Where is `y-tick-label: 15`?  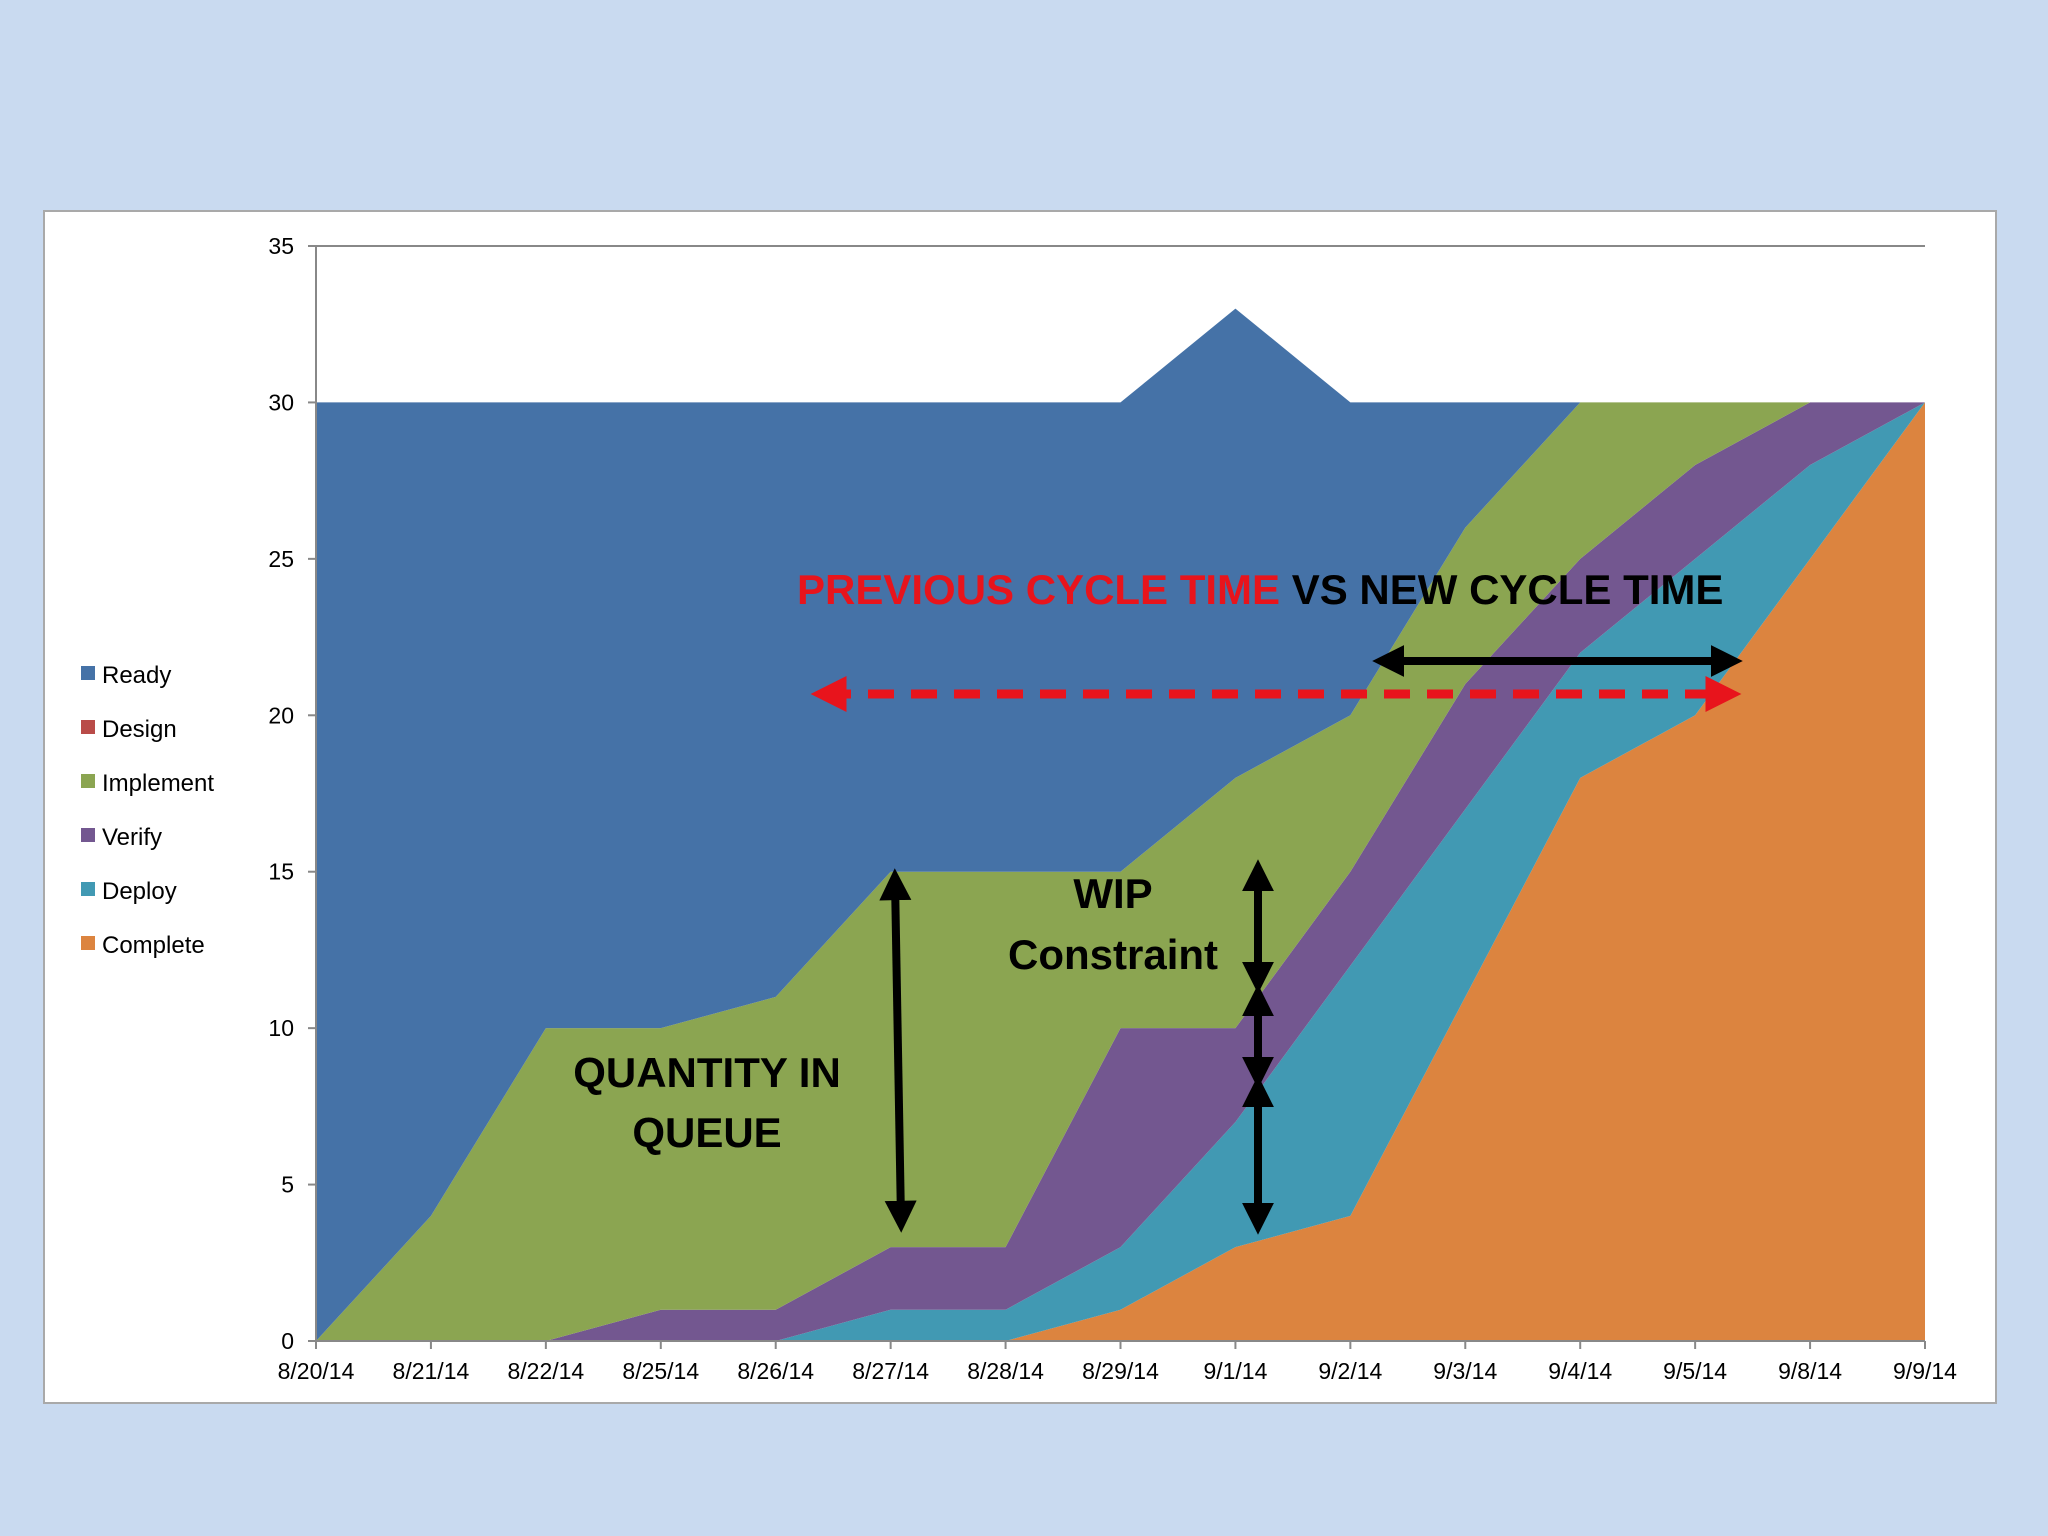
y-tick-label: 15 is located at coordinates (281, 872).